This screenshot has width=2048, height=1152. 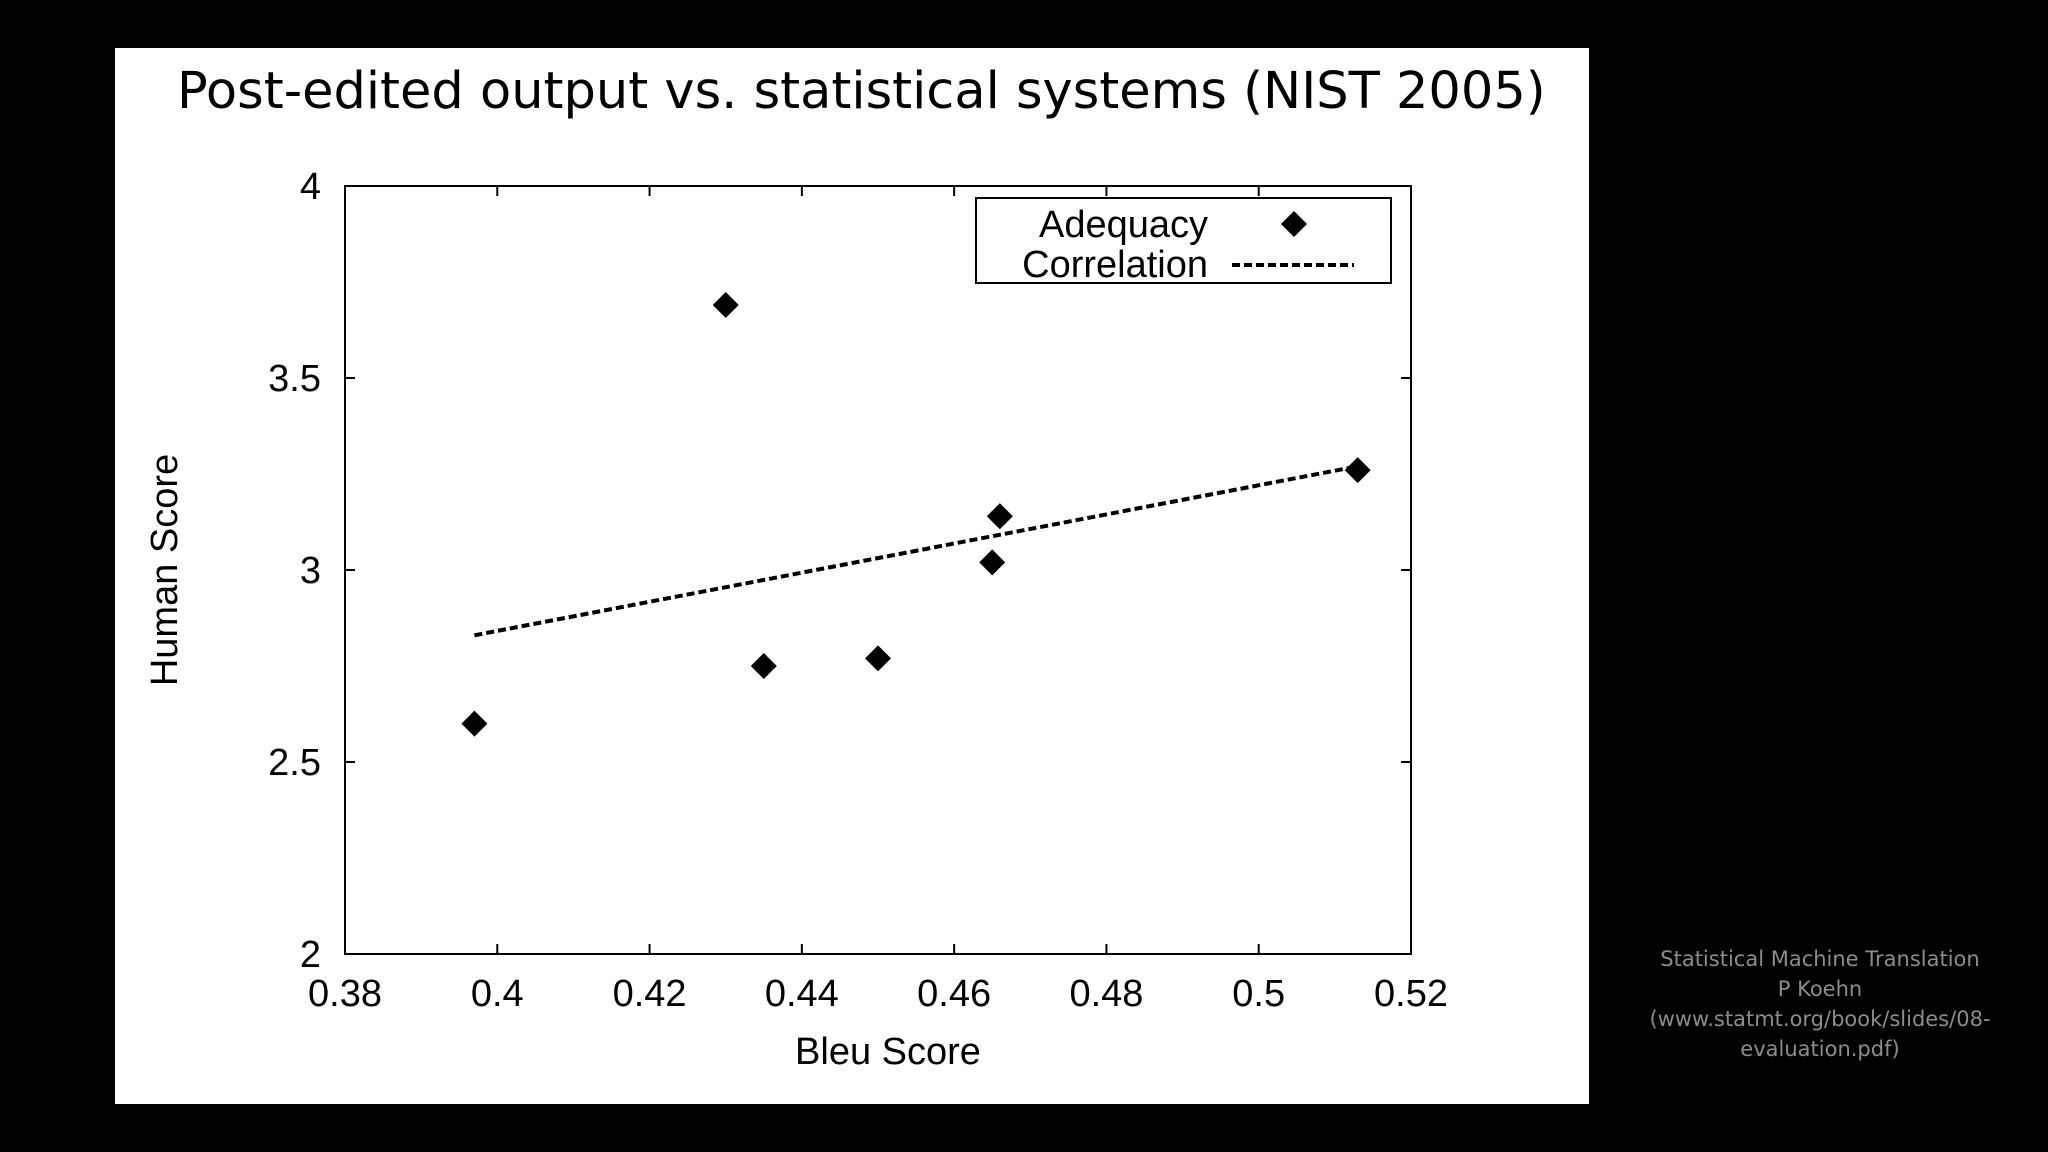 I want to click on credit-line: Statistical Machine Translation, so click(x=1820, y=959).